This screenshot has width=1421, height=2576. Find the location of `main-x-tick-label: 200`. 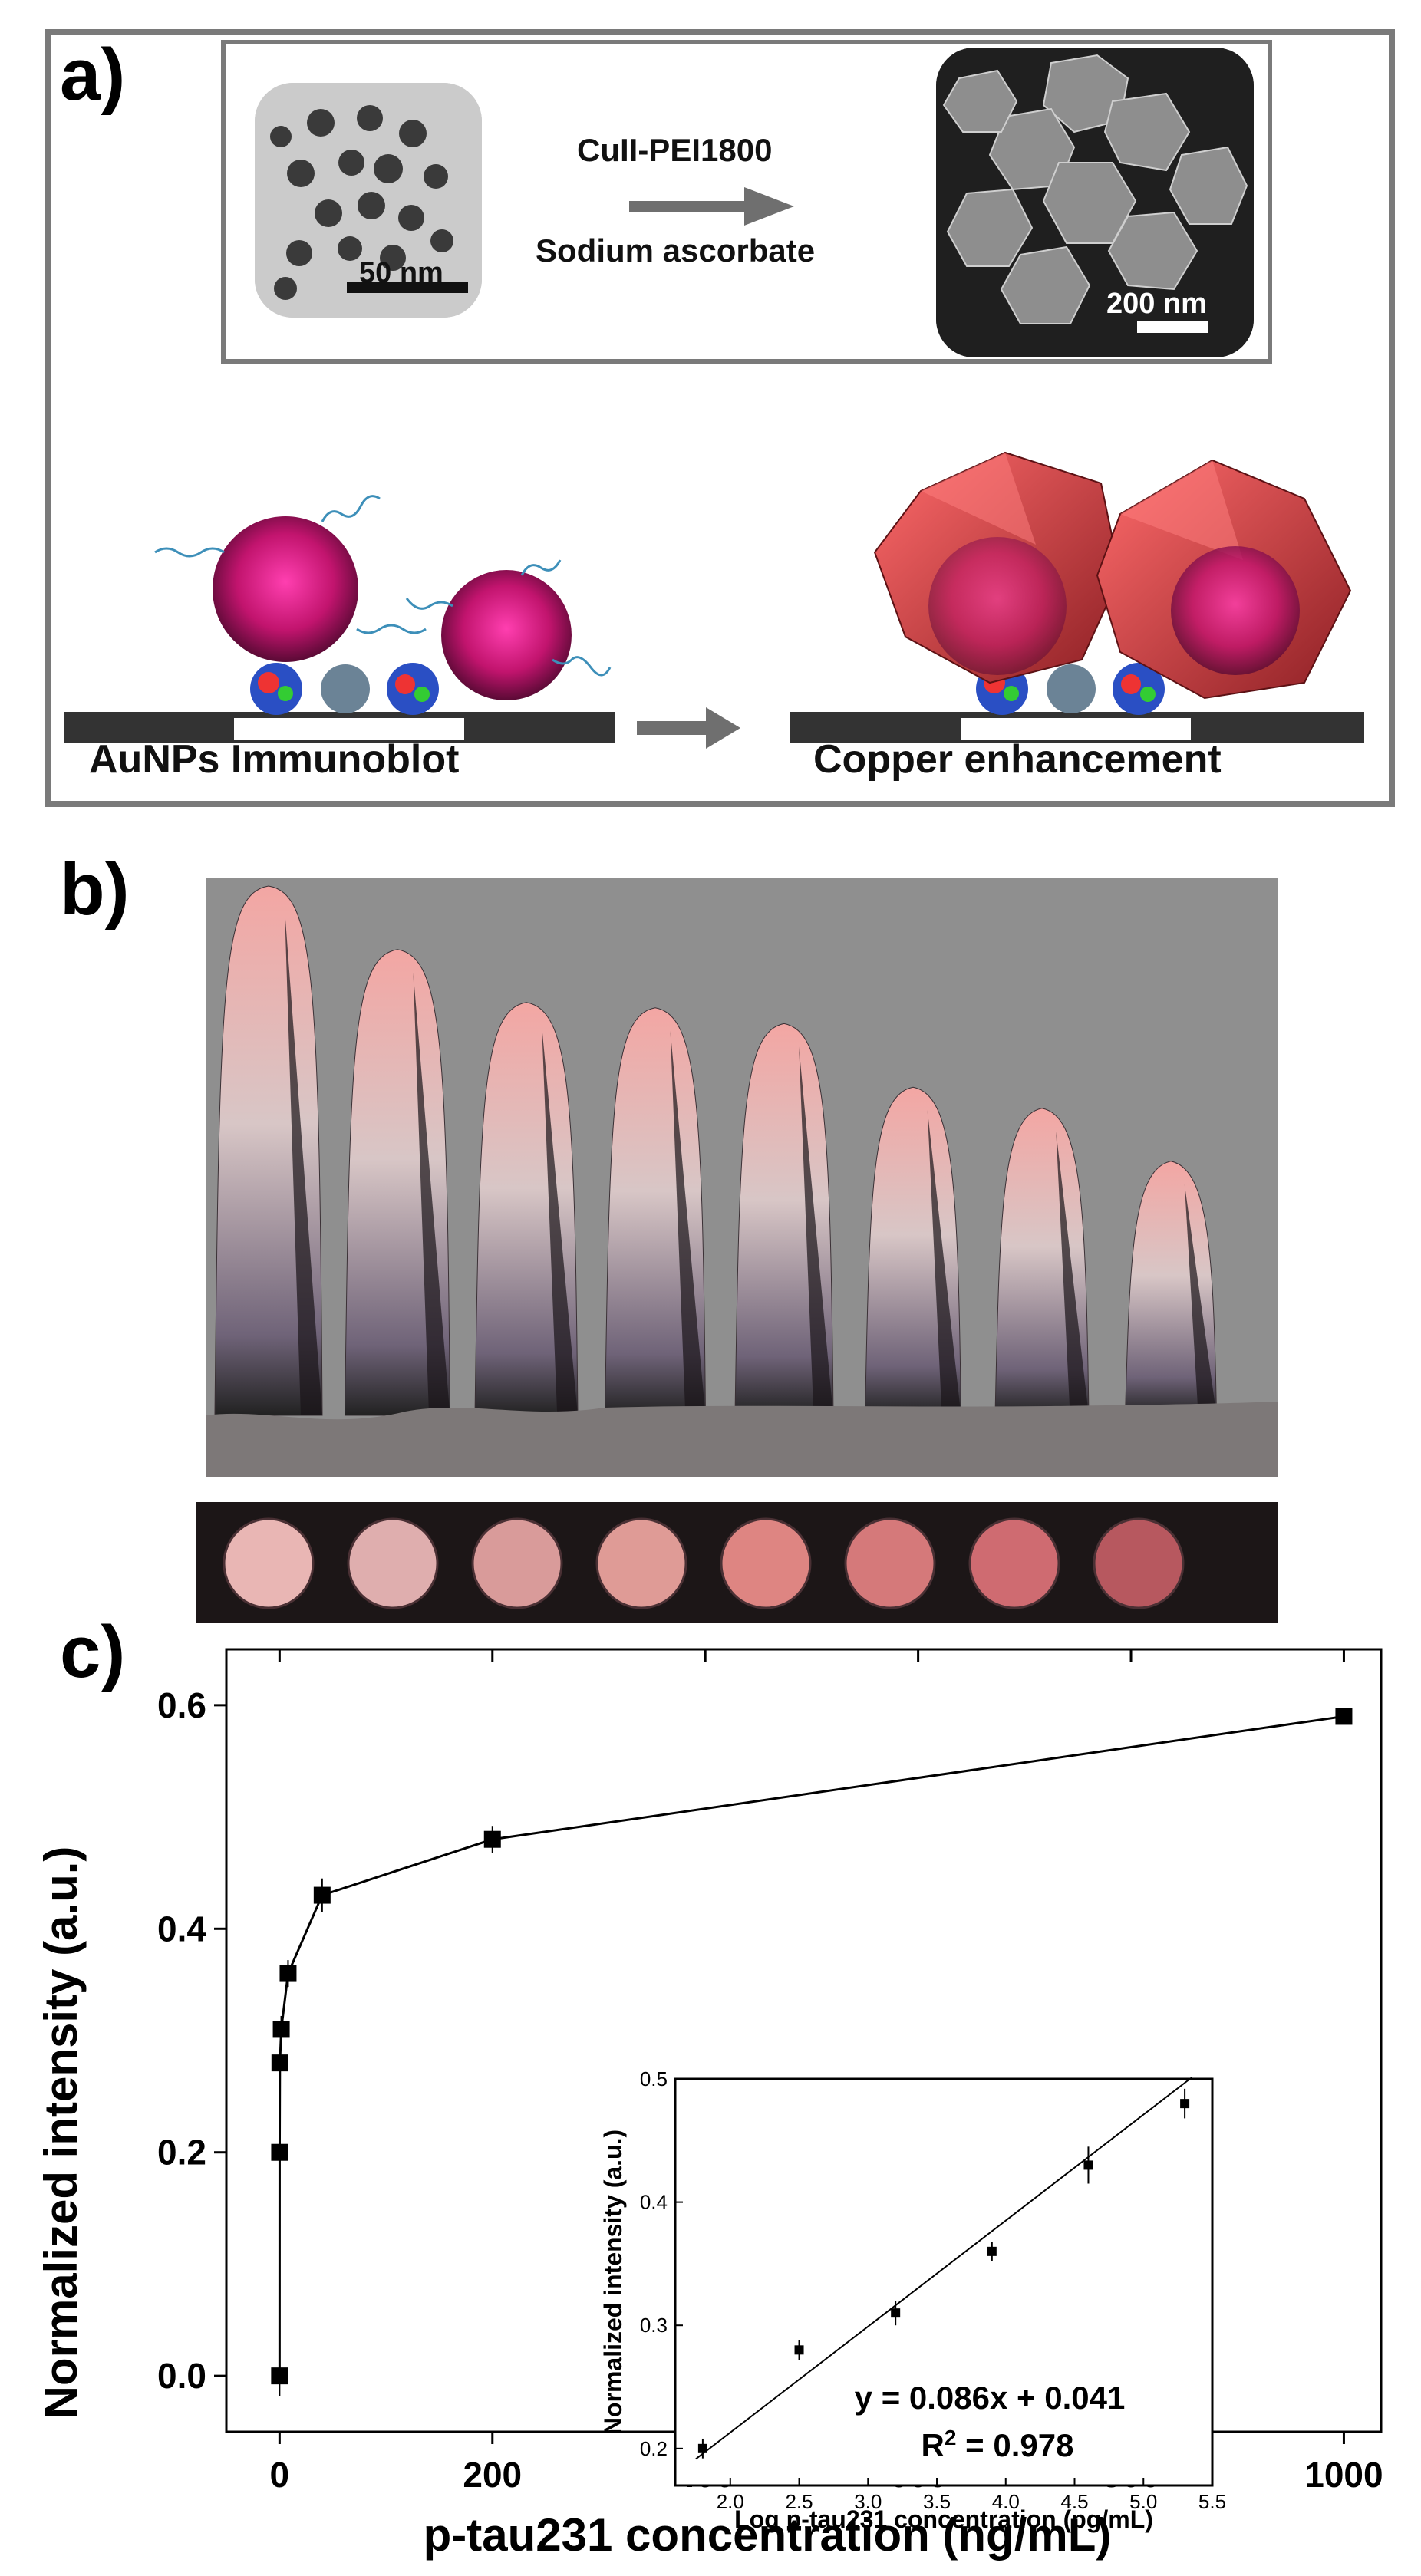

main-x-tick-label: 200 is located at coordinates (492, 2475).